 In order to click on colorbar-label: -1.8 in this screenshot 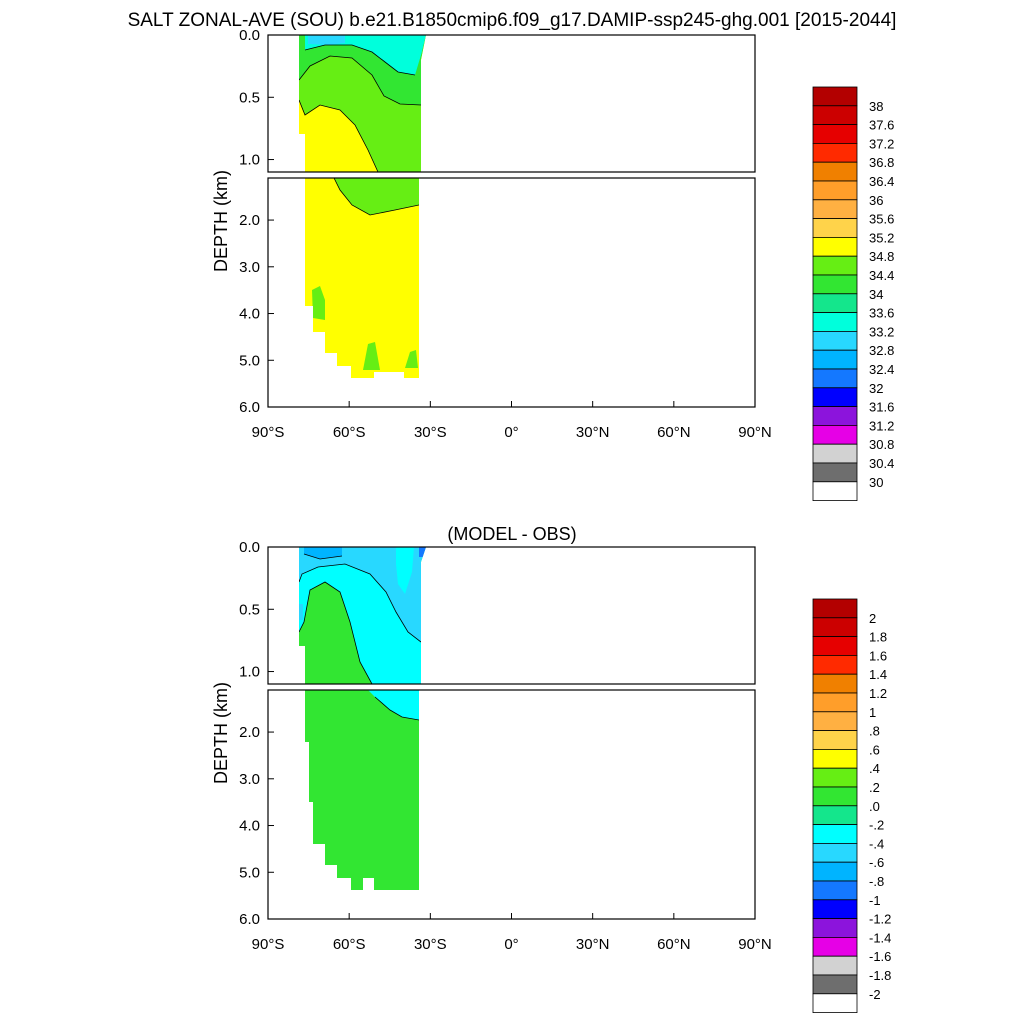, I will do `click(880, 975)`.